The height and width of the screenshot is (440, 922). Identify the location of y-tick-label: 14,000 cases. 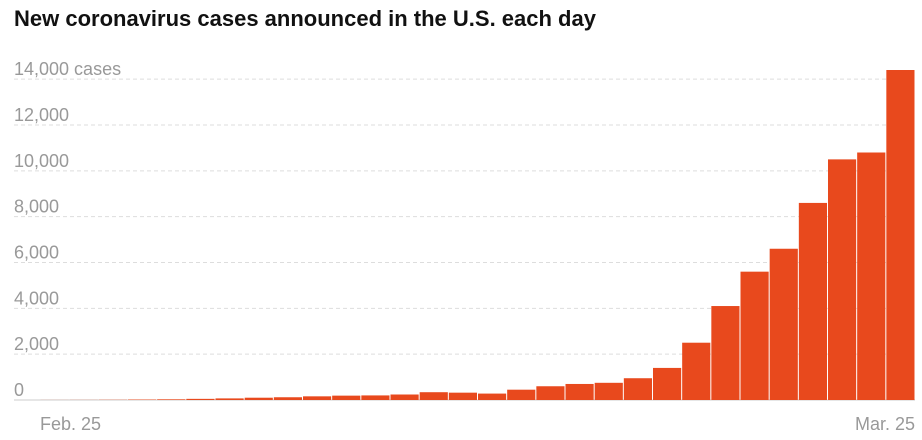
(67, 69).